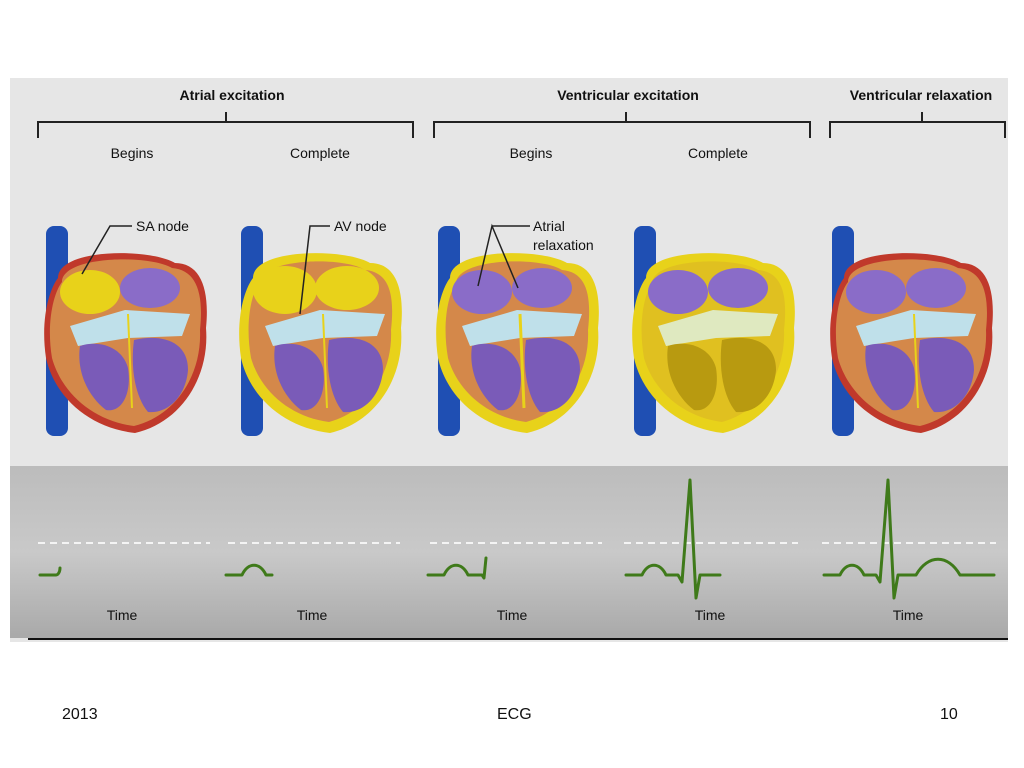 The image size is (1024, 768). What do you see at coordinates (514, 714) in the screenshot?
I see `footer-title: ECG` at bounding box center [514, 714].